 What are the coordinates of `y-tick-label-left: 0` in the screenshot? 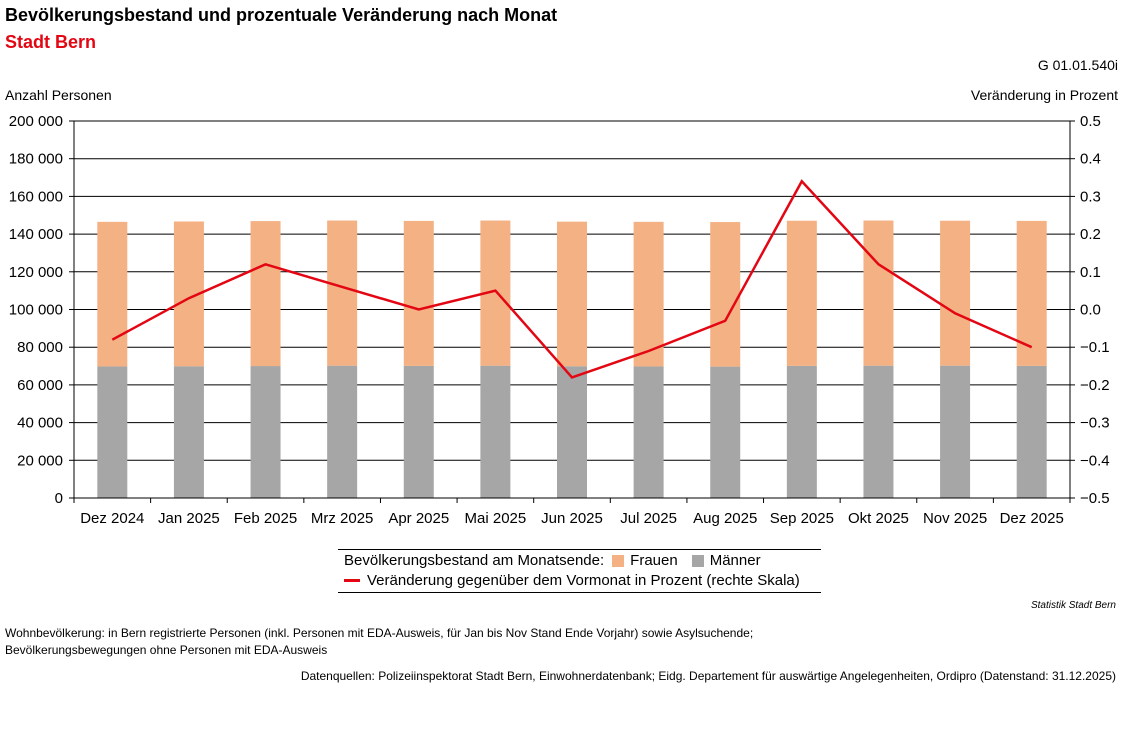 It's located at (59, 498).